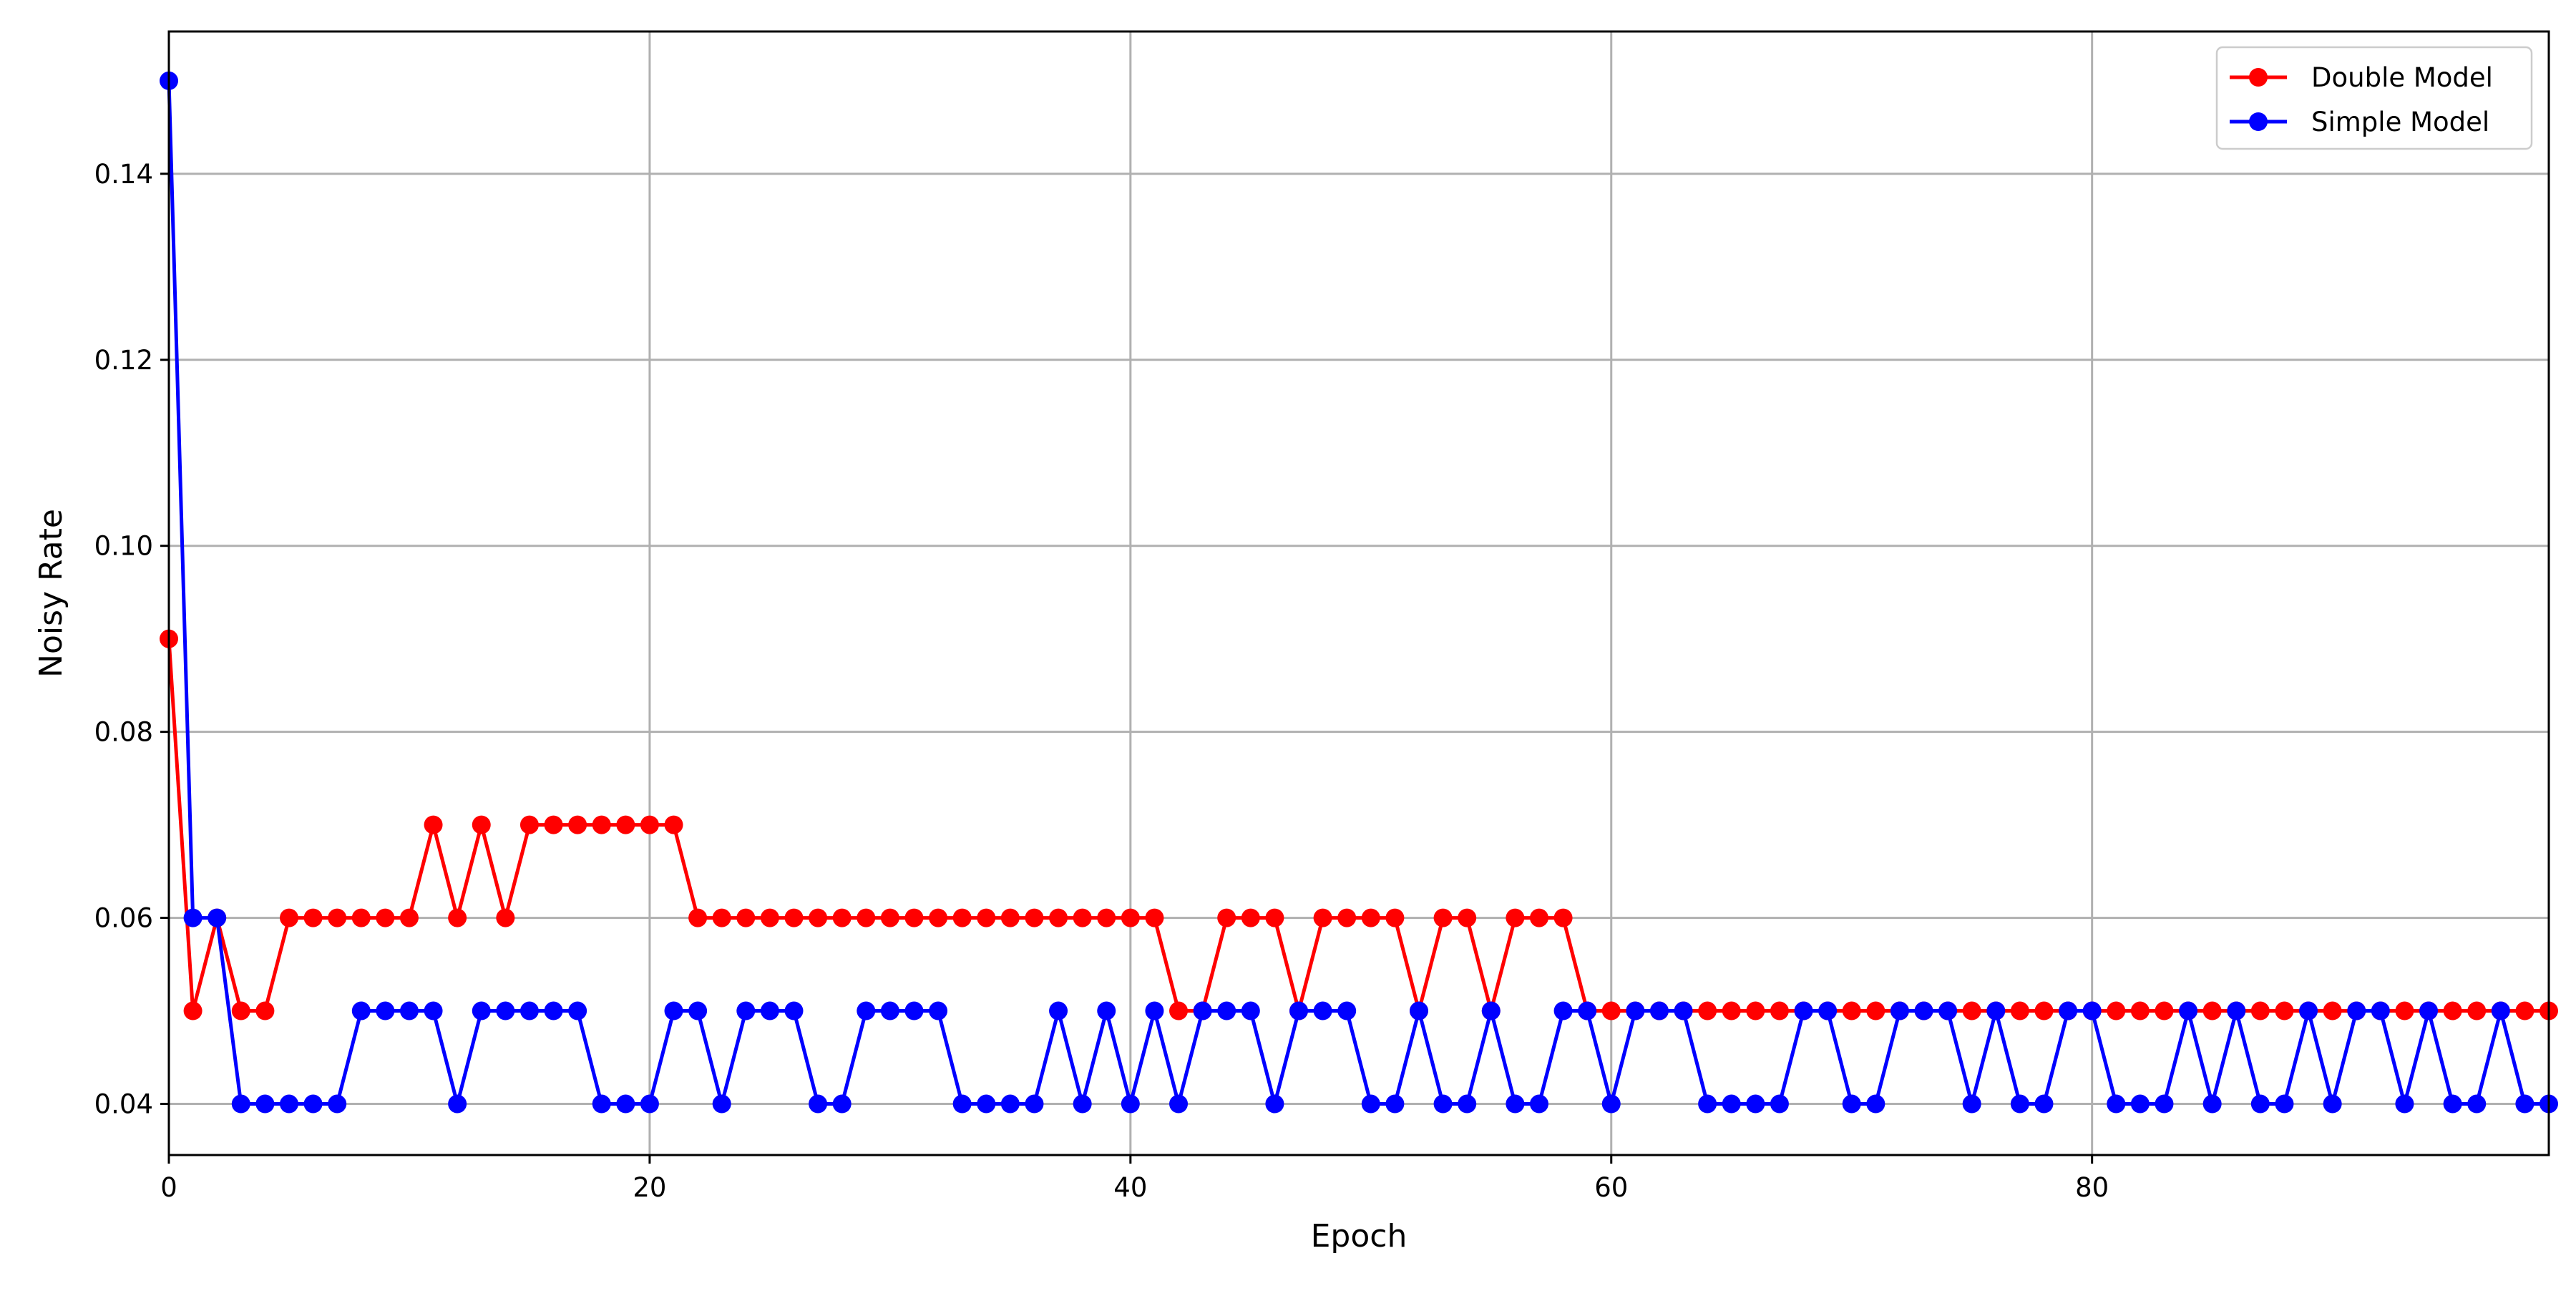 This screenshot has width=2576, height=1291. I want to click on legend-label: Simple Model, so click(2400, 122).